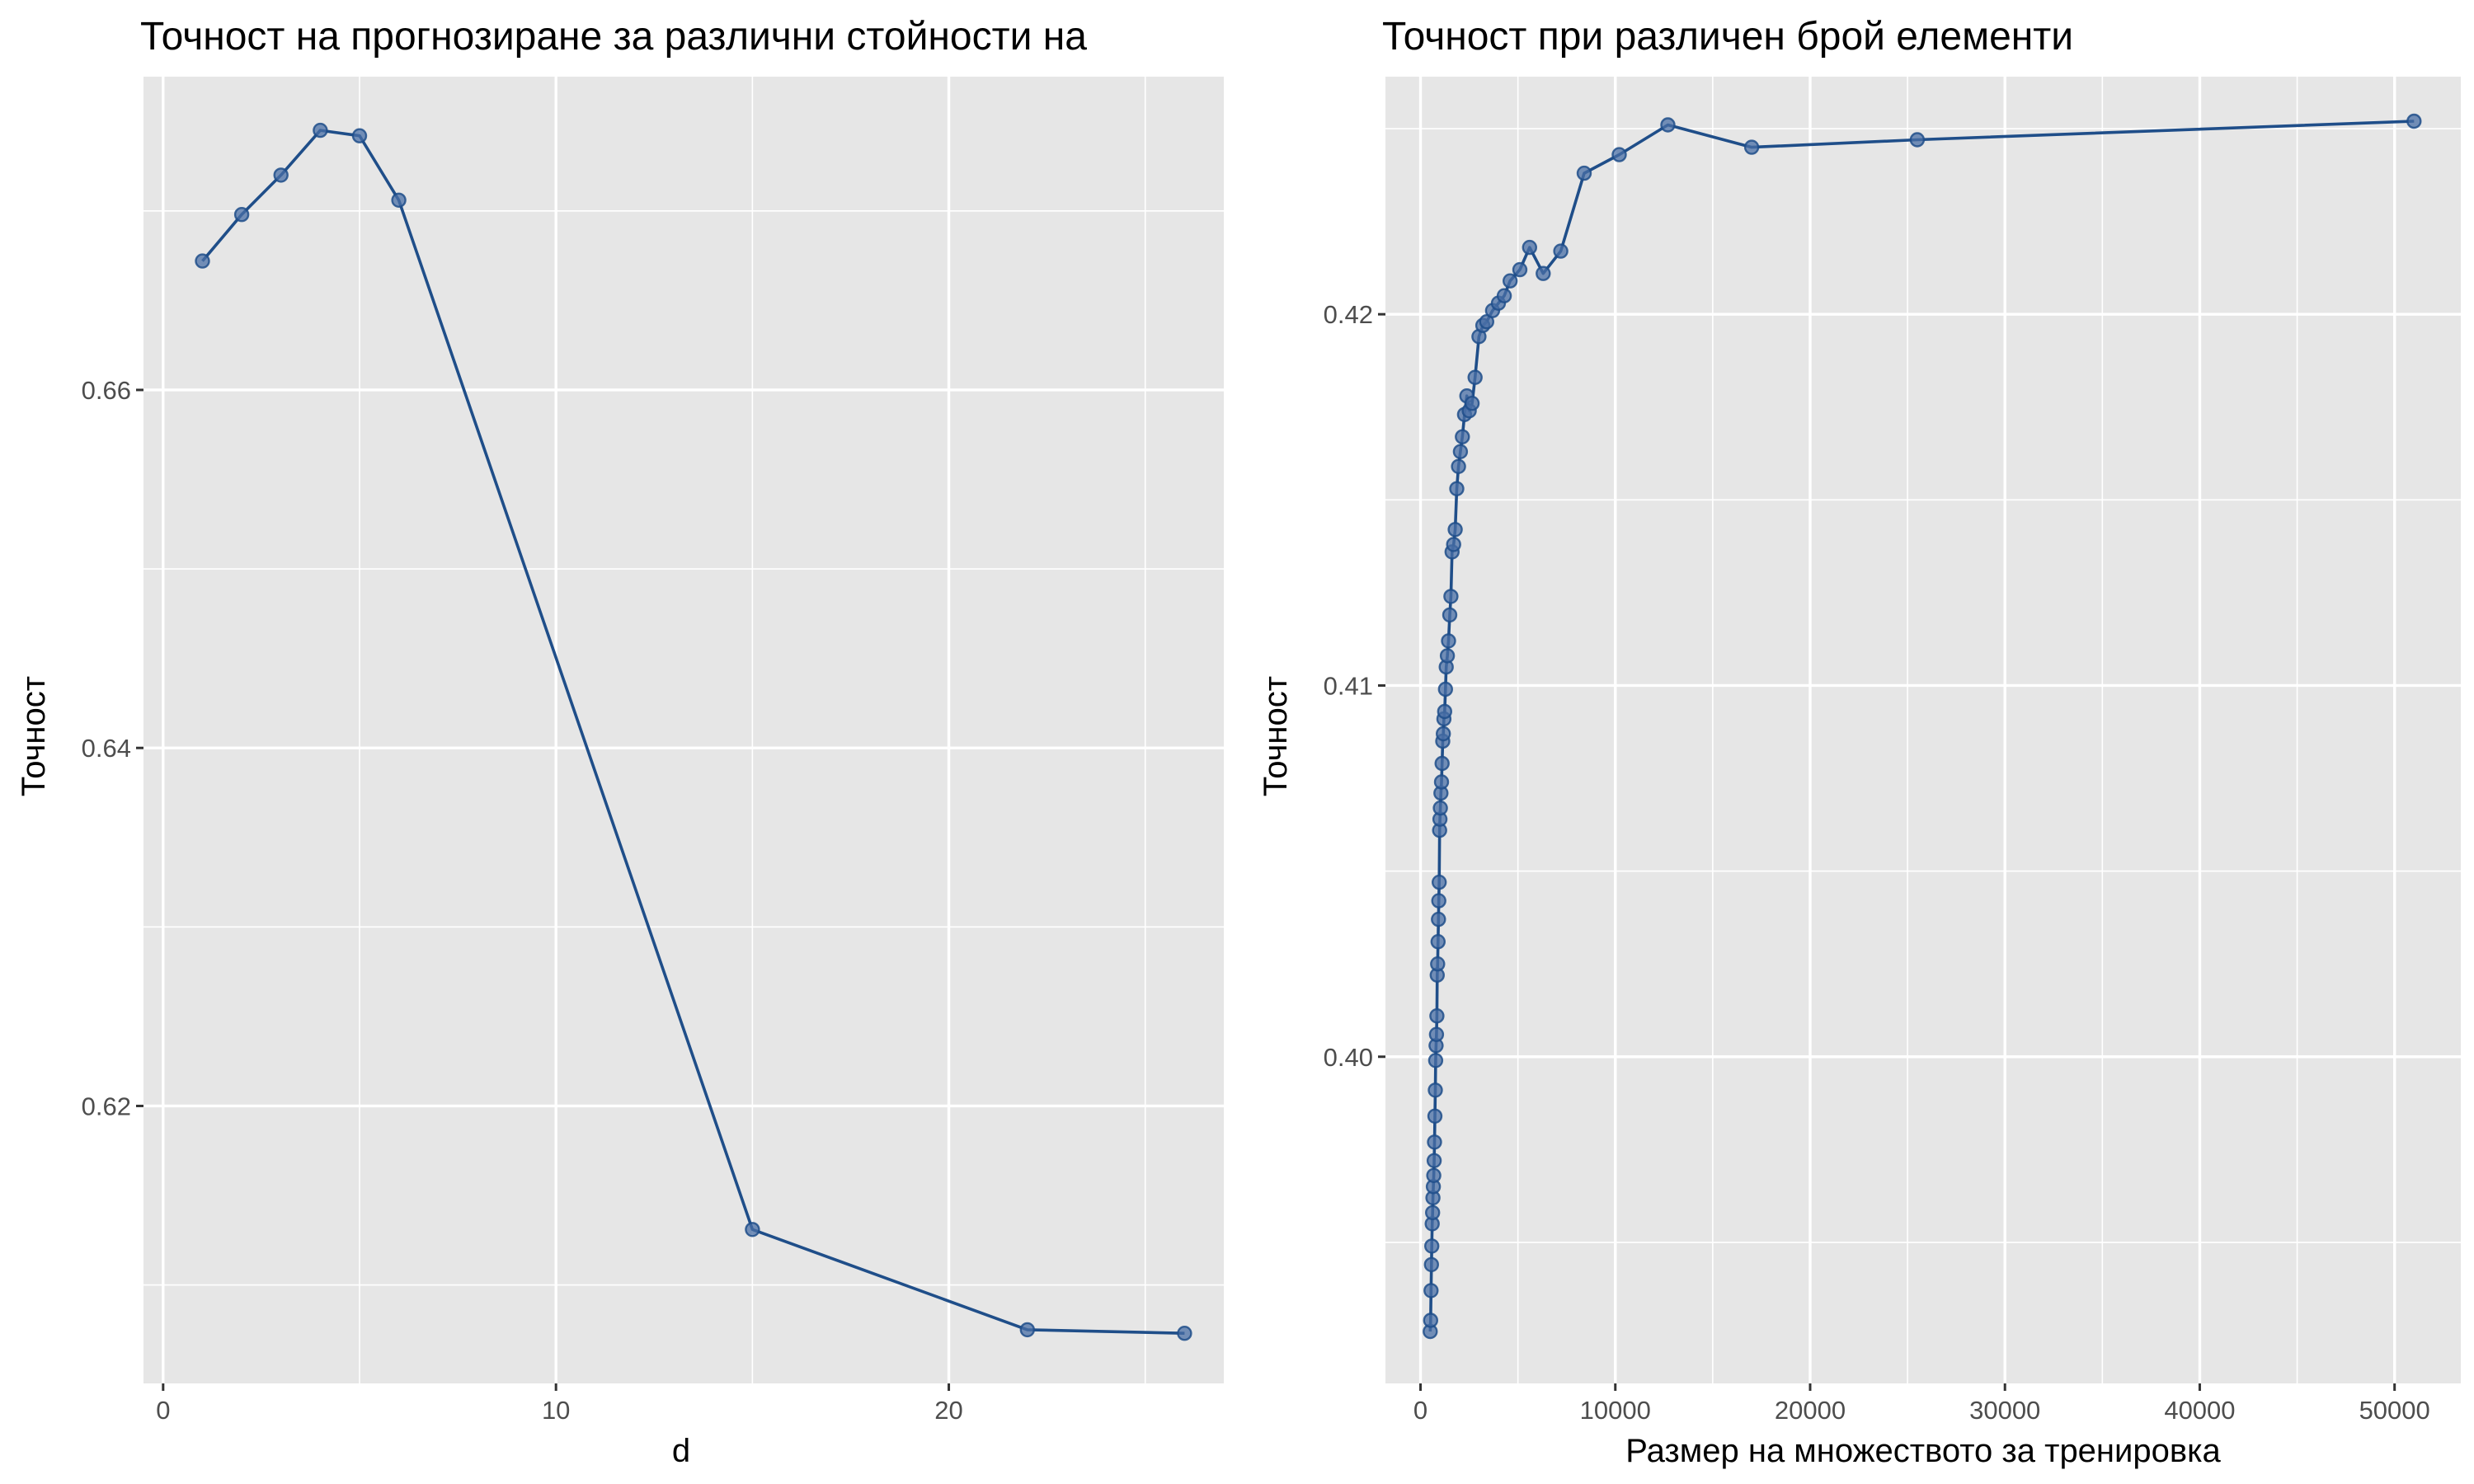 The height and width of the screenshot is (1484, 2474). What do you see at coordinates (681, 1451) in the screenshot?
I see `x-axis-title: d` at bounding box center [681, 1451].